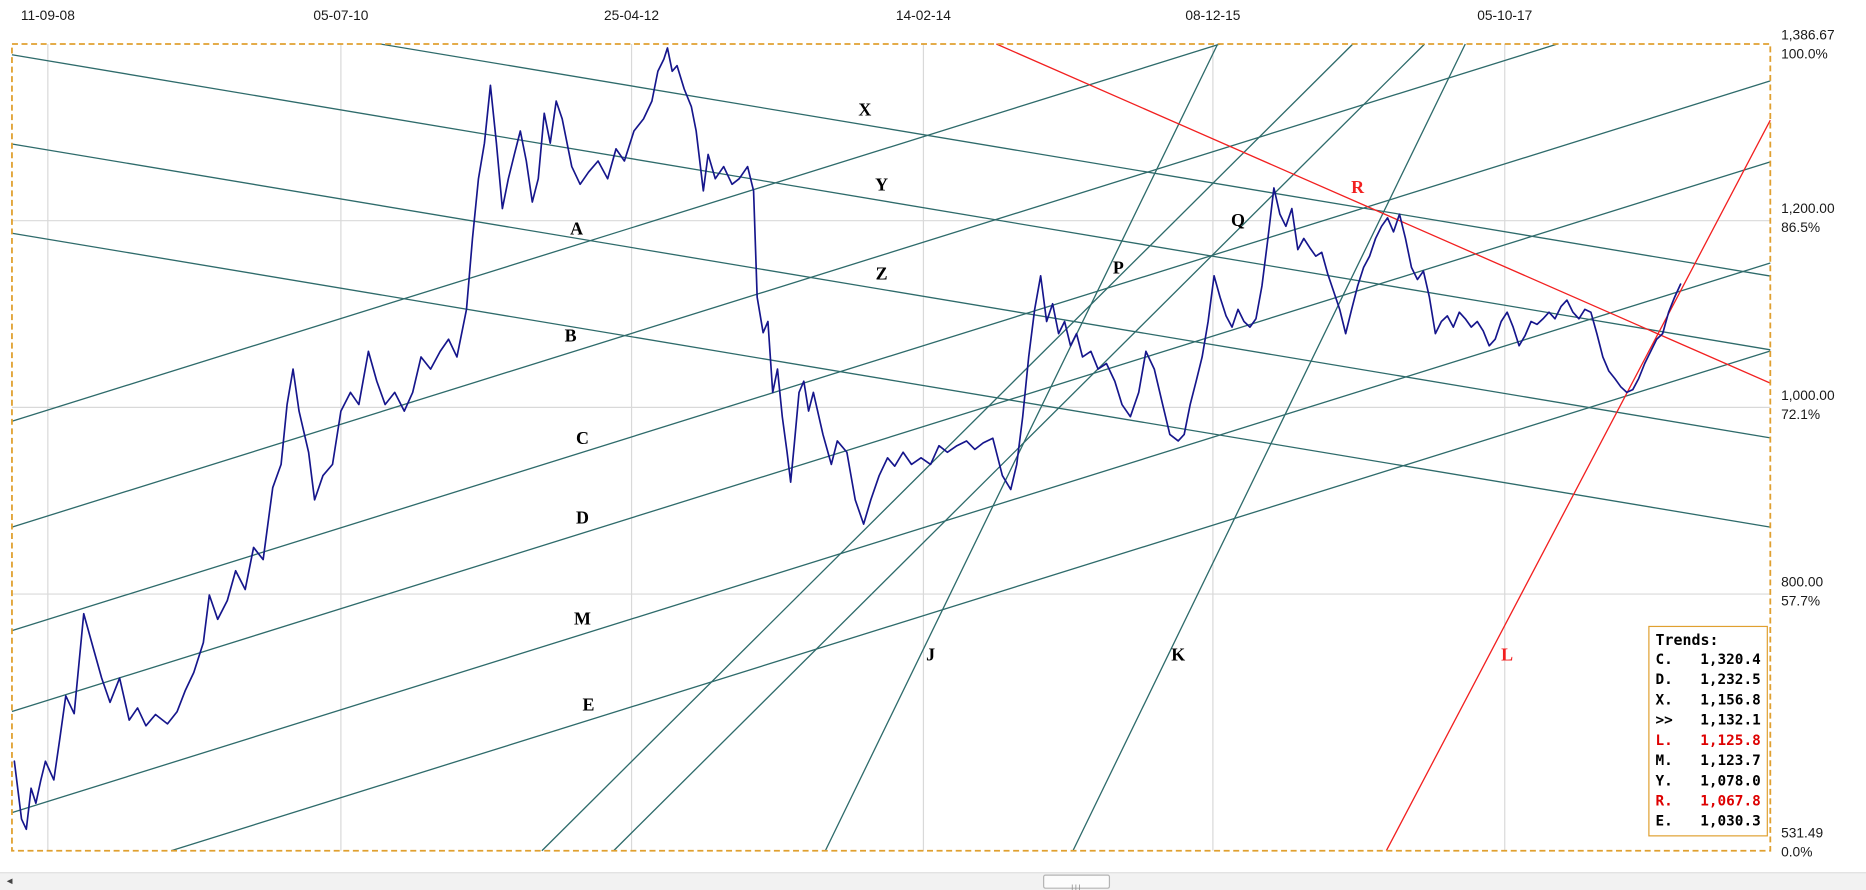 This screenshot has height=890, width=1866. What do you see at coordinates (1804, 54) in the screenshot?
I see `percent-axis-label: 100.0%` at bounding box center [1804, 54].